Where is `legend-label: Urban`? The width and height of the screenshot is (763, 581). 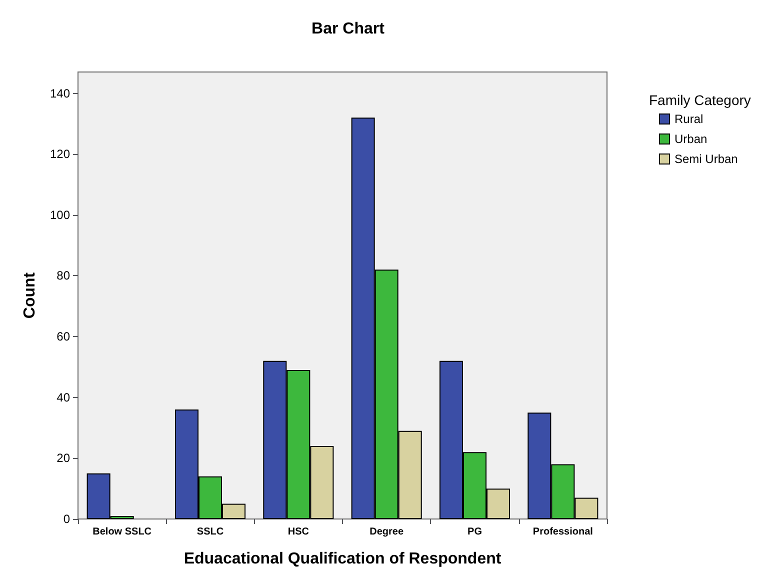
legend-label: Urban is located at coordinates (691, 139).